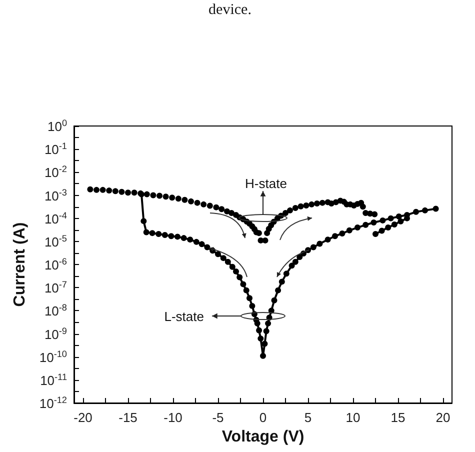 Image resolution: width=475 pixels, height=452 pixels. What do you see at coordinates (263, 417) in the screenshot?
I see `x-tick-label: 0` at bounding box center [263, 417].